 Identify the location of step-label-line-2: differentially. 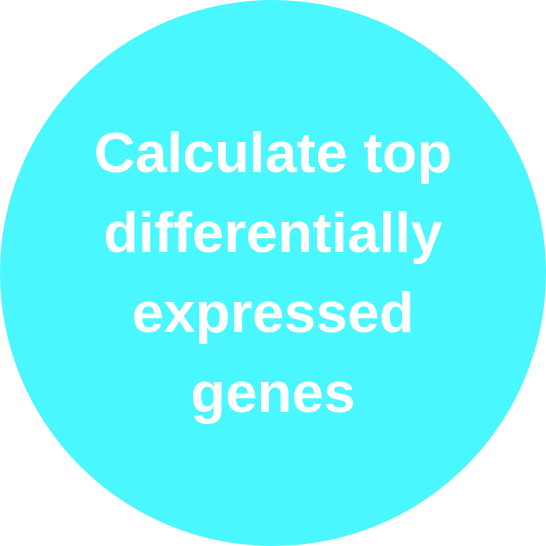
(273, 233).